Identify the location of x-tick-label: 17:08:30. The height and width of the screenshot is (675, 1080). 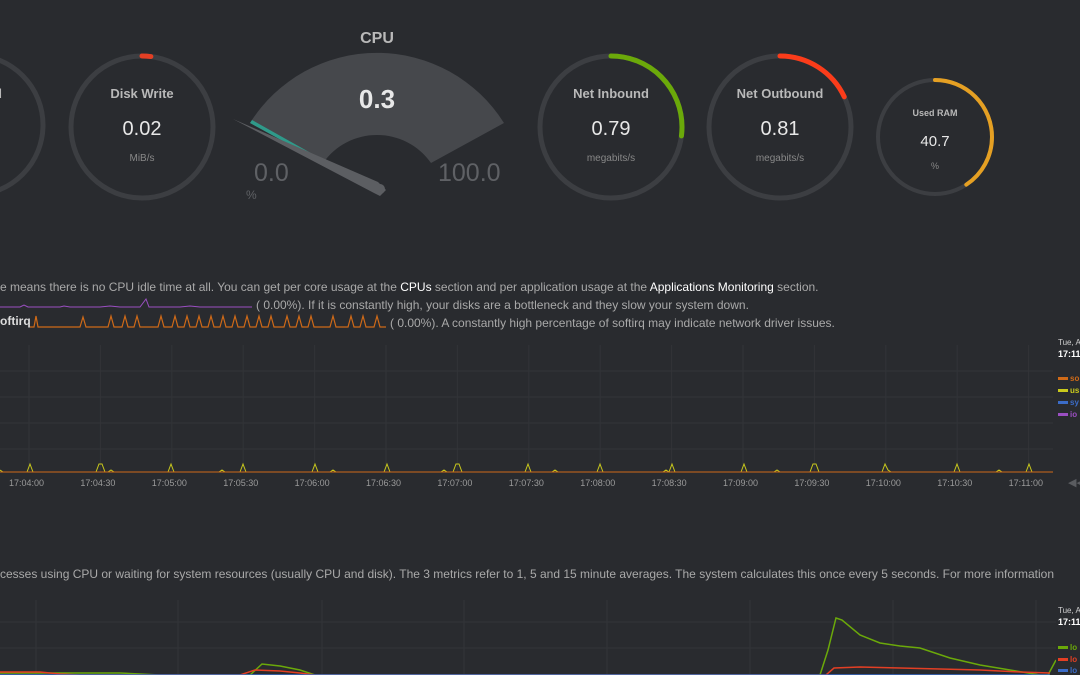
(669, 483).